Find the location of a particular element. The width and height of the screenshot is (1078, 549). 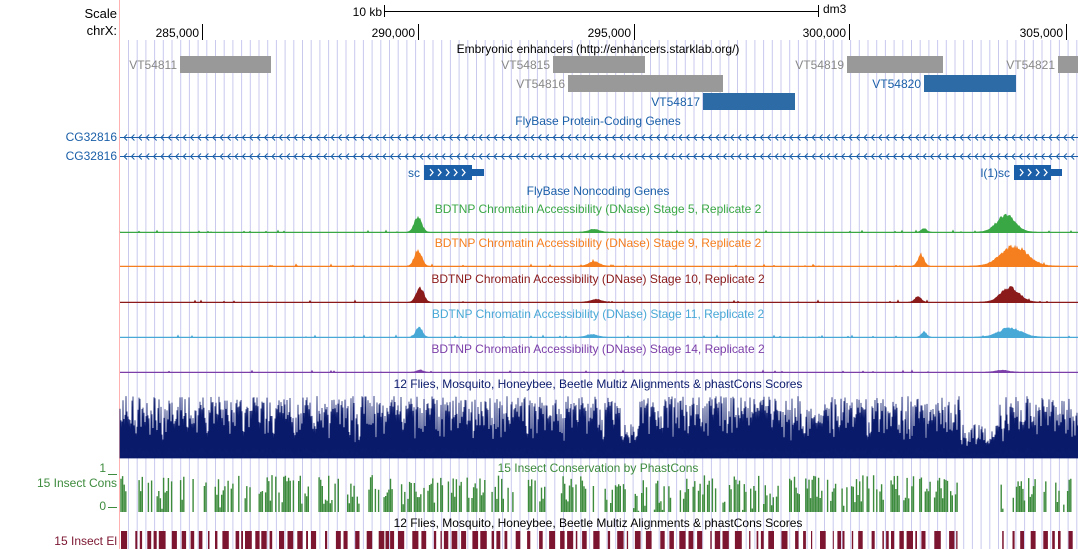

noncoding-track-title: FlyBase Noncoding Genes is located at coordinates (598, 191).